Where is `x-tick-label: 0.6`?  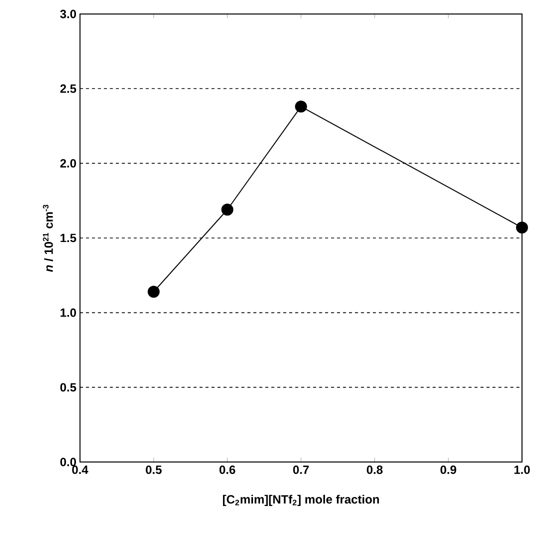 x-tick-label: 0.6 is located at coordinates (227, 470).